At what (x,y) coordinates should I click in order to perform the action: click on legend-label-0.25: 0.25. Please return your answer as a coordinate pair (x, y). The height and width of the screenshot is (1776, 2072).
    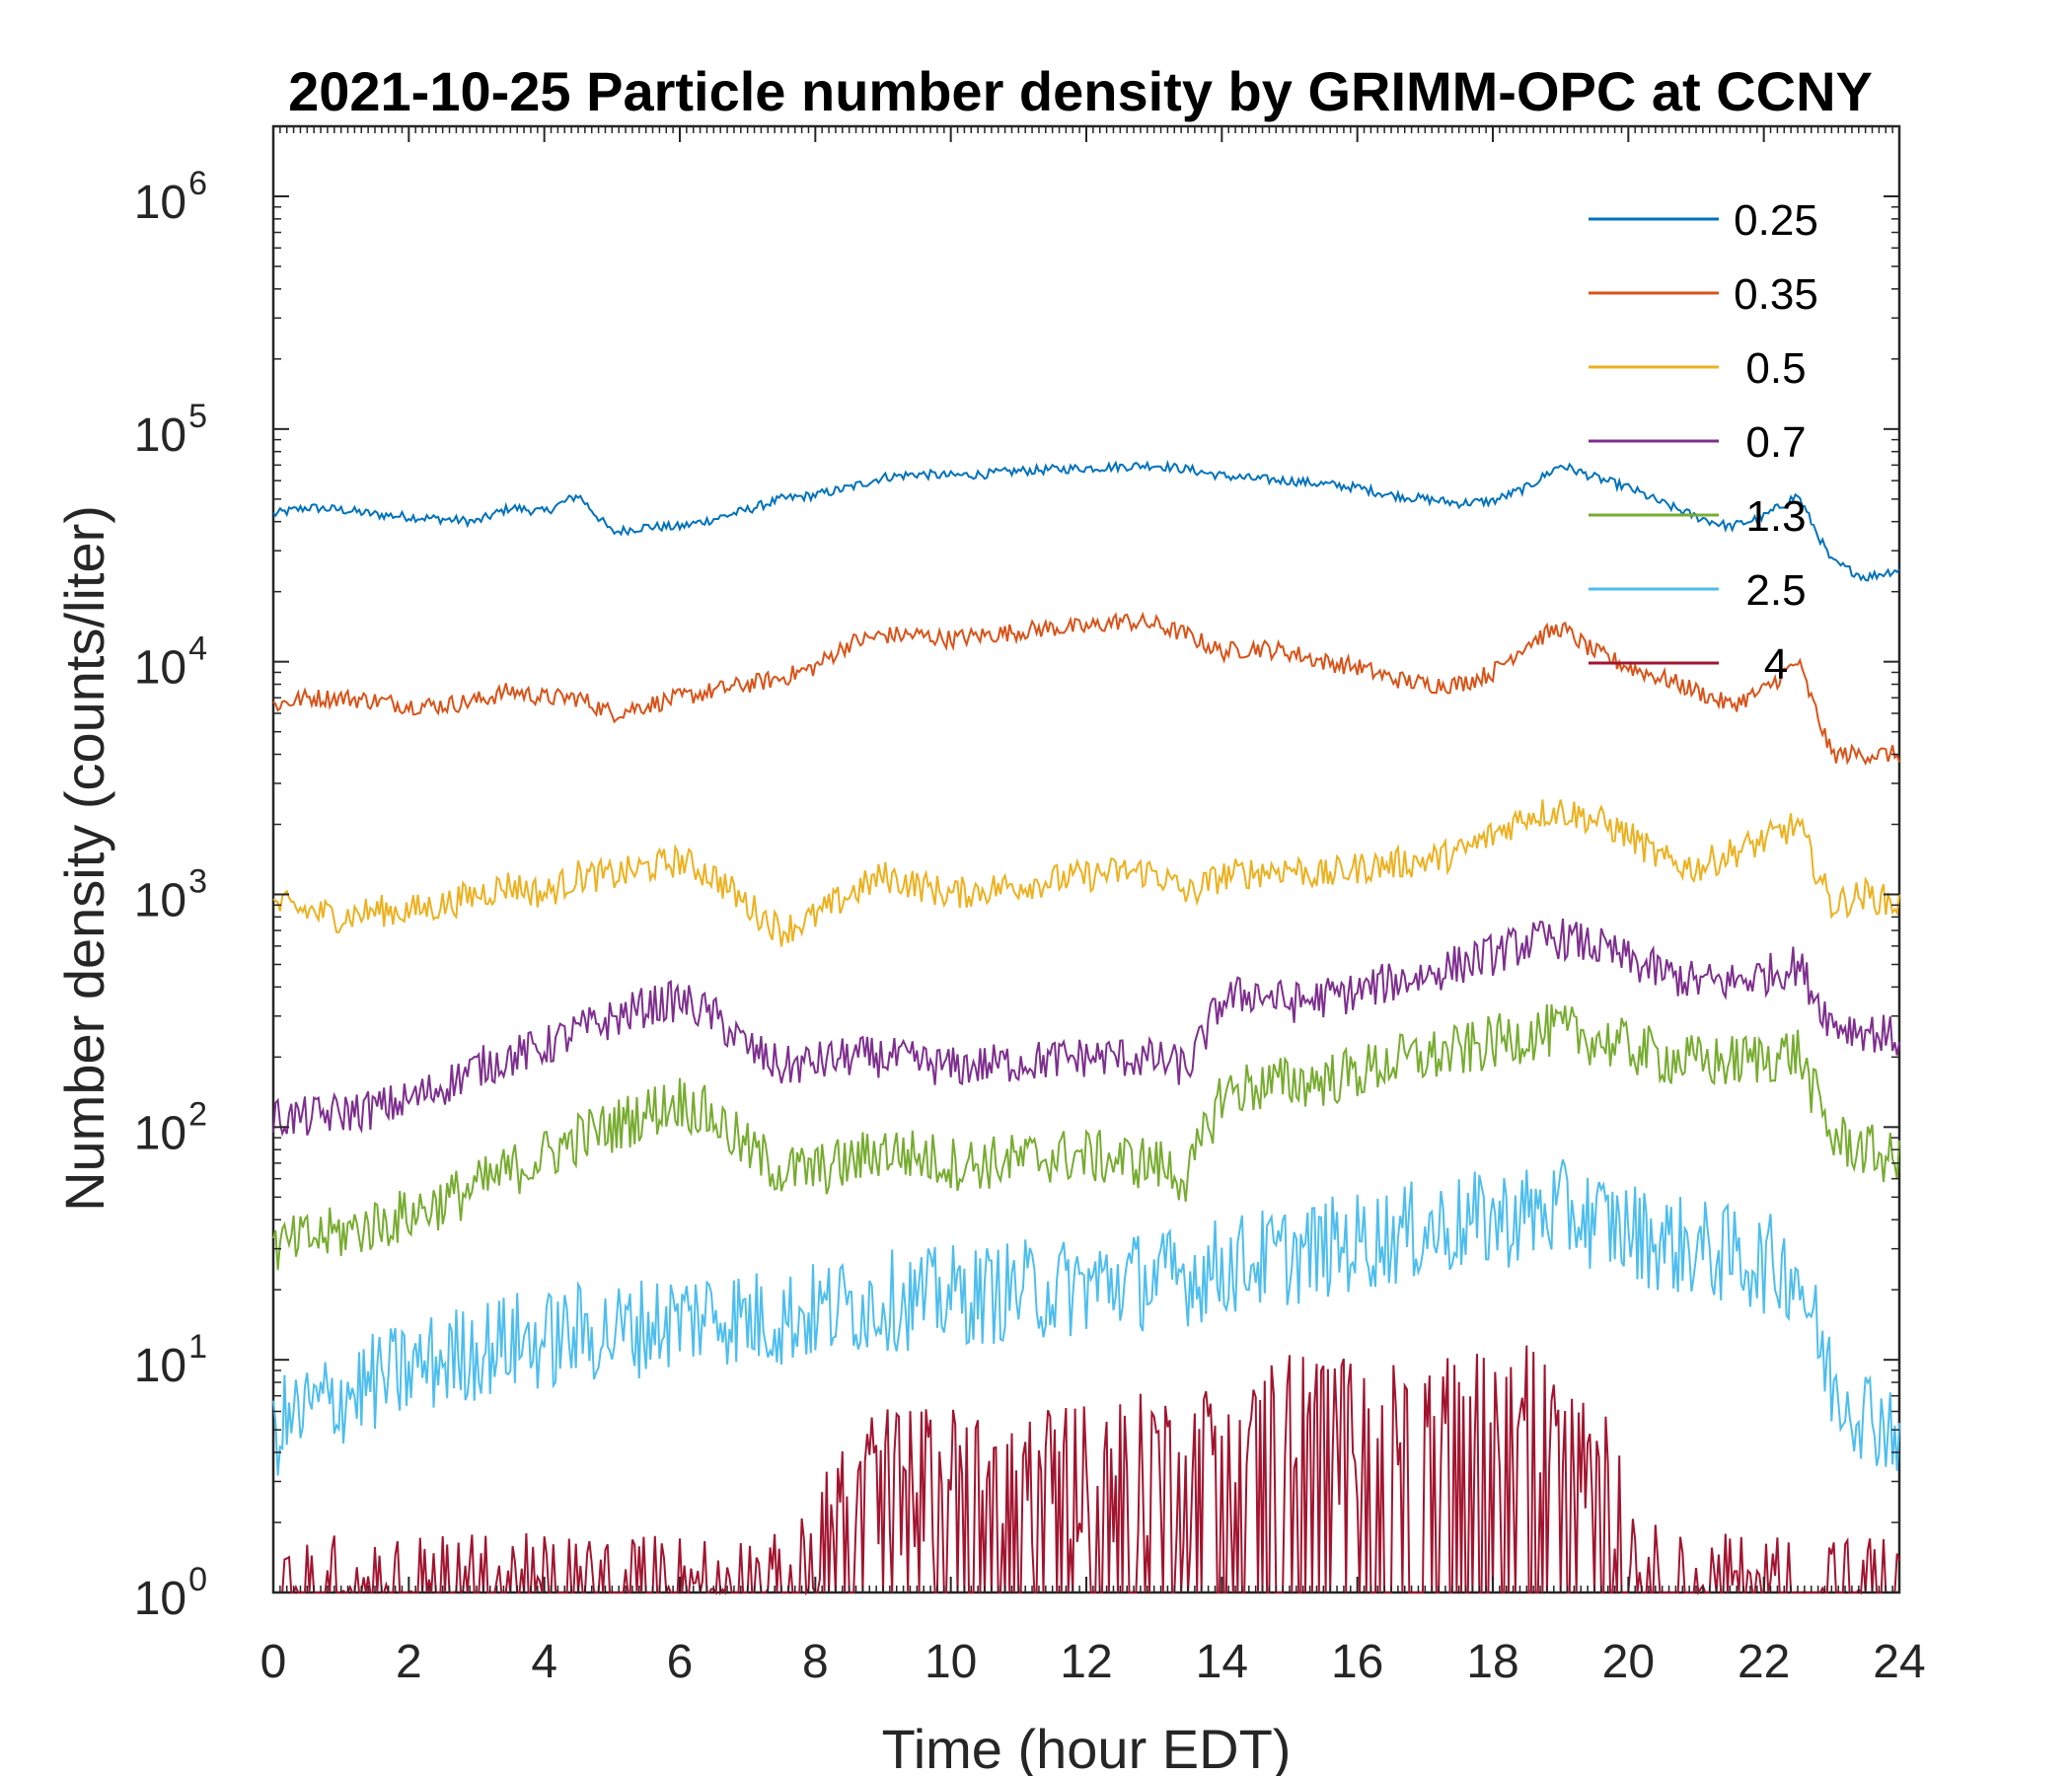
    Looking at the image, I should click on (1776, 221).